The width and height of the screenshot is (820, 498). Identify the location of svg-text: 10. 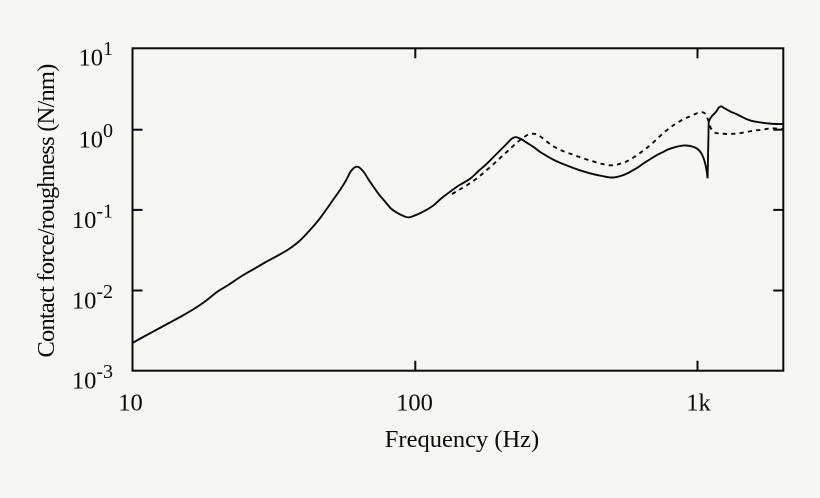
(130, 402).